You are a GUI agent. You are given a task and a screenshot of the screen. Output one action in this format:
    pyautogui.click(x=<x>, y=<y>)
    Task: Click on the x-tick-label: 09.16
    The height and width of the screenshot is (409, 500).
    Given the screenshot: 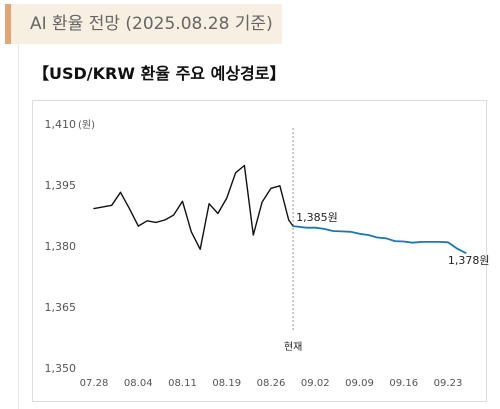 What is the action you would take?
    pyautogui.click(x=403, y=383)
    